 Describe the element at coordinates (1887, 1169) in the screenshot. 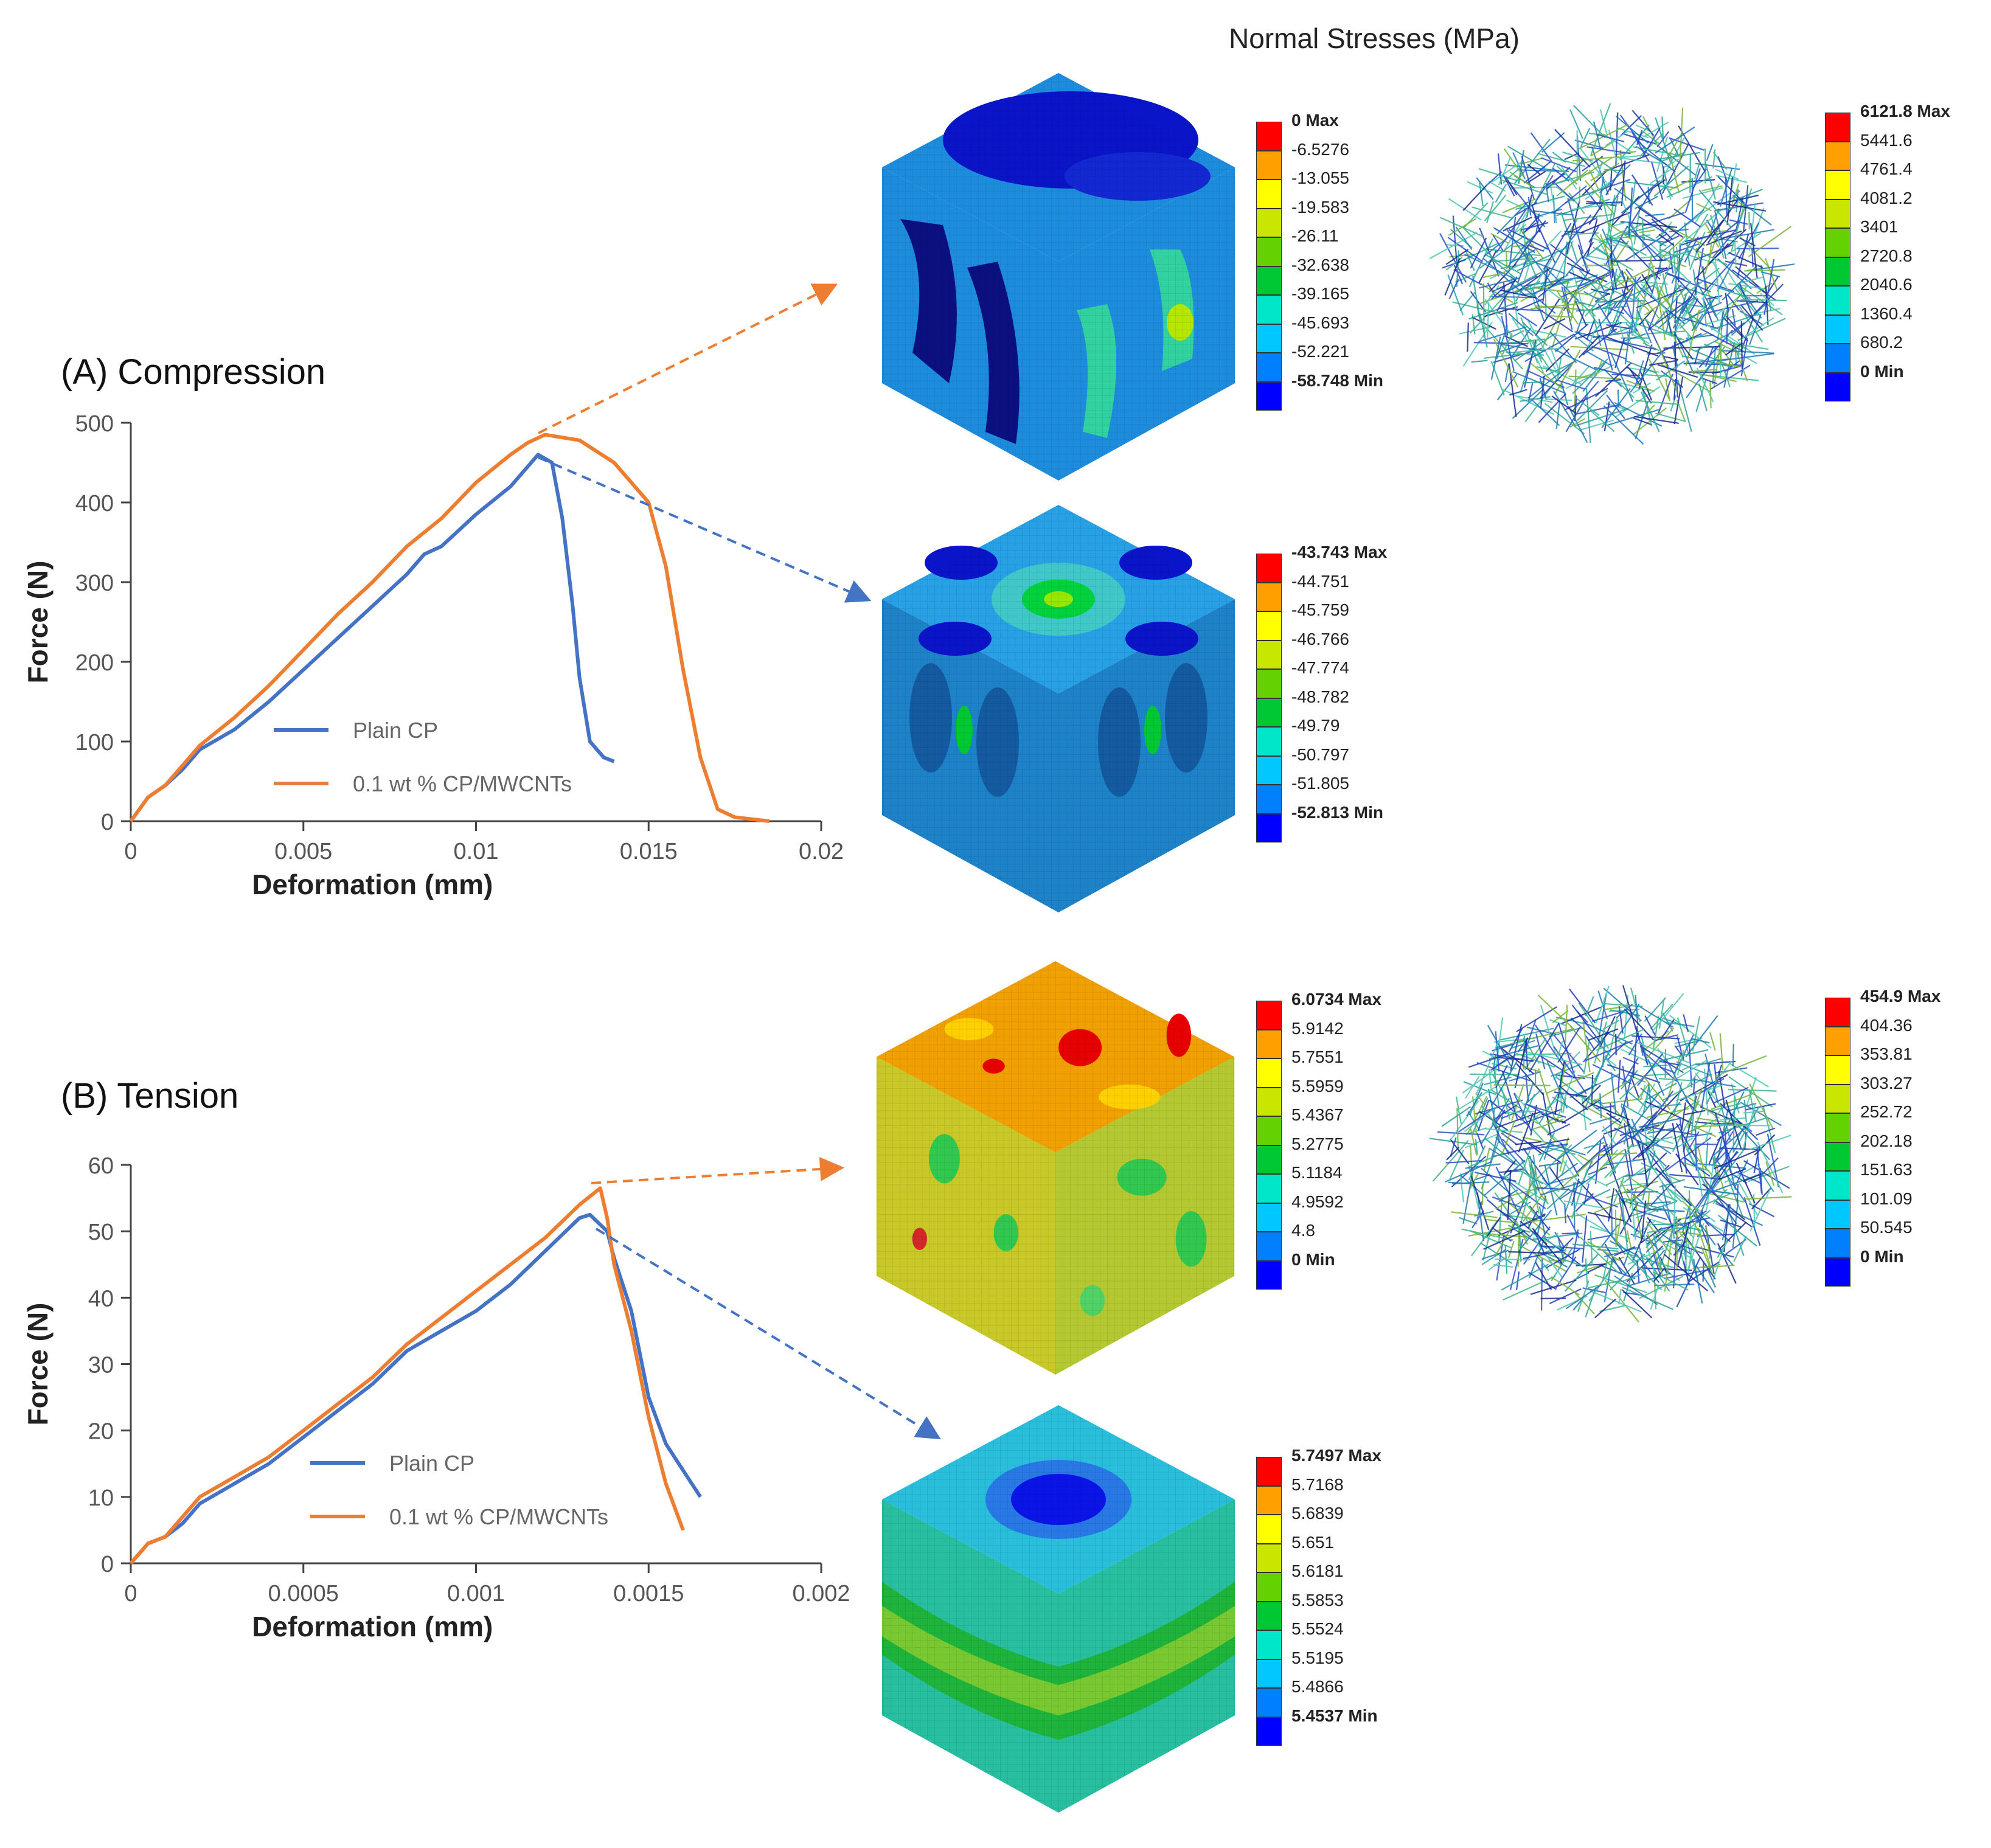

I see `legend-value-label: 151.63` at that location.